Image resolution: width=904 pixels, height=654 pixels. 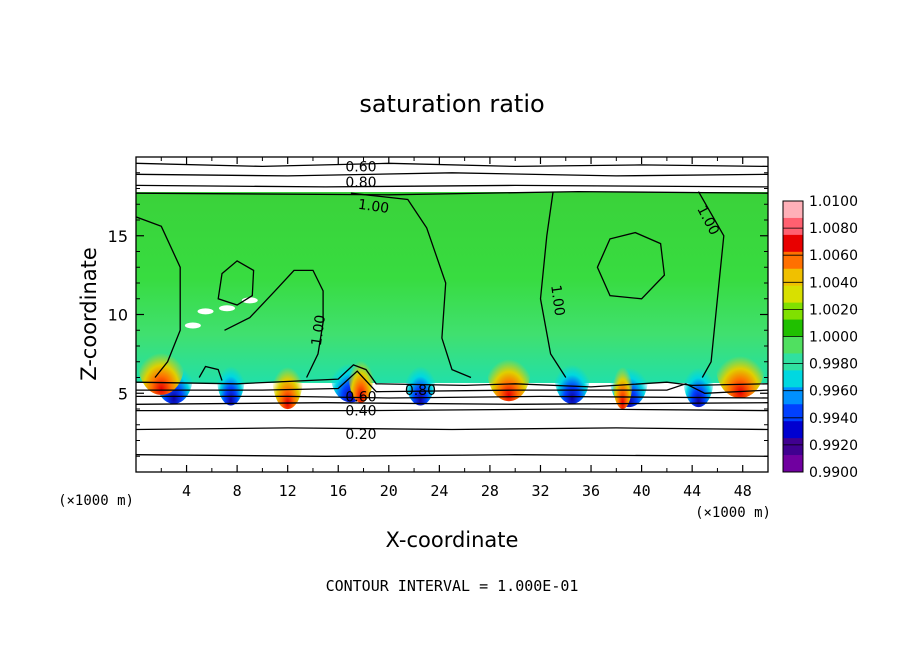 What do you see at coordinates (743, 491) in the screenshot?
I see `x-tick-label: 48` at bounding box center [743, 491].